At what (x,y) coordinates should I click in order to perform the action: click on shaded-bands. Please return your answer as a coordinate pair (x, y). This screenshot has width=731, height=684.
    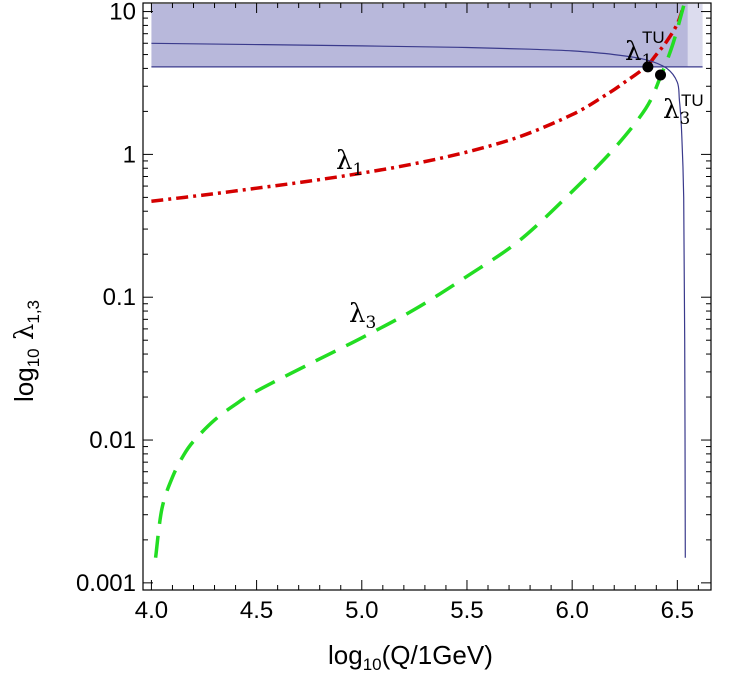
    Looking at the image, I should click on (427, 36).